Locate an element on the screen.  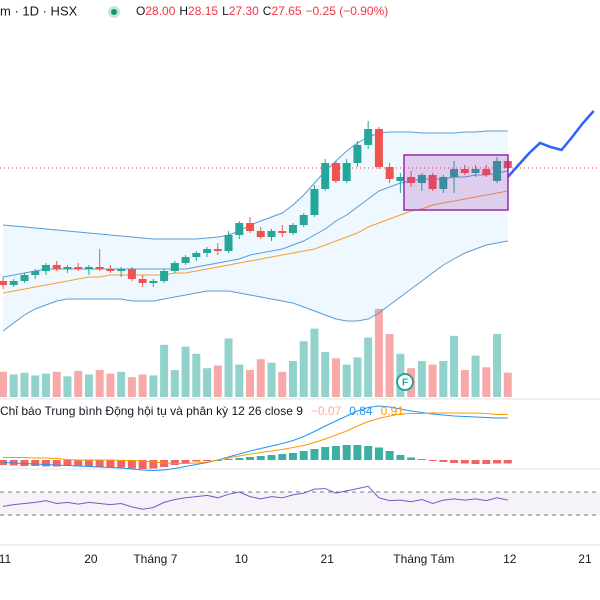
event-icon-letter: F is located at coordinates (405, 383).